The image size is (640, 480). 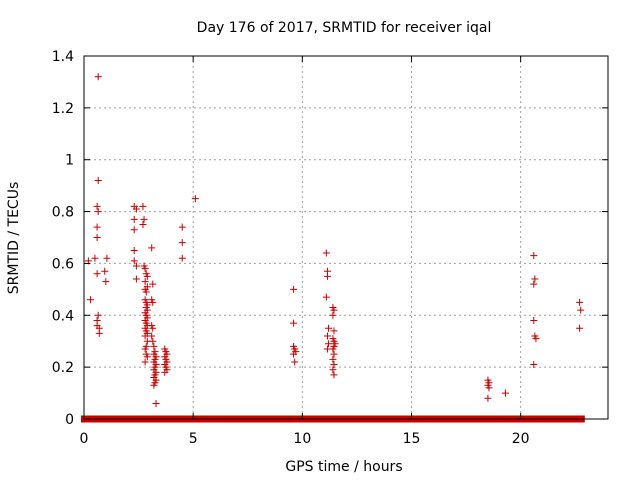 I want to click on y-axis-label: SRMTID / TECUs, so click(x=14, y=238).